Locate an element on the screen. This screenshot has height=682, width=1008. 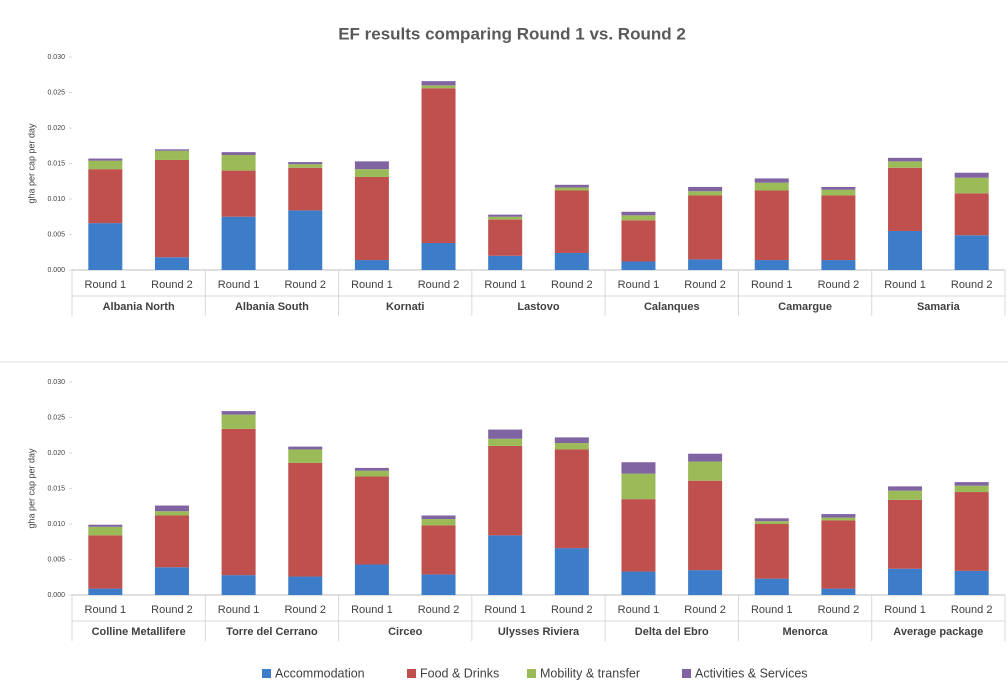
group-label: Colline Metallifere is located at coordinates (139, 632).